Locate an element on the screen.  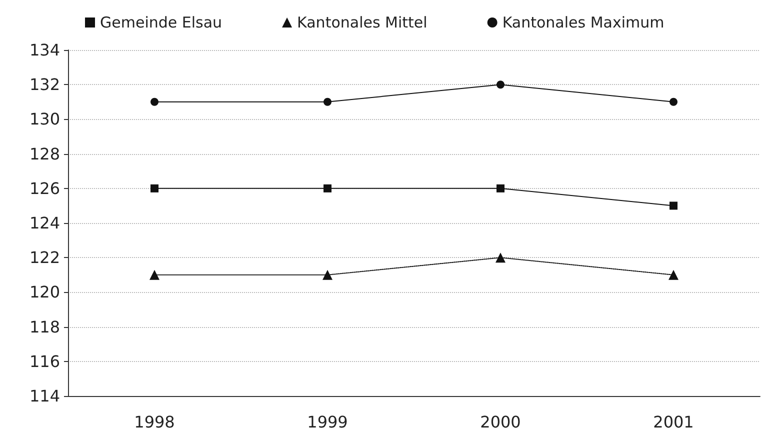
y-tick-label: 118 is located at coordinates (44, 326).